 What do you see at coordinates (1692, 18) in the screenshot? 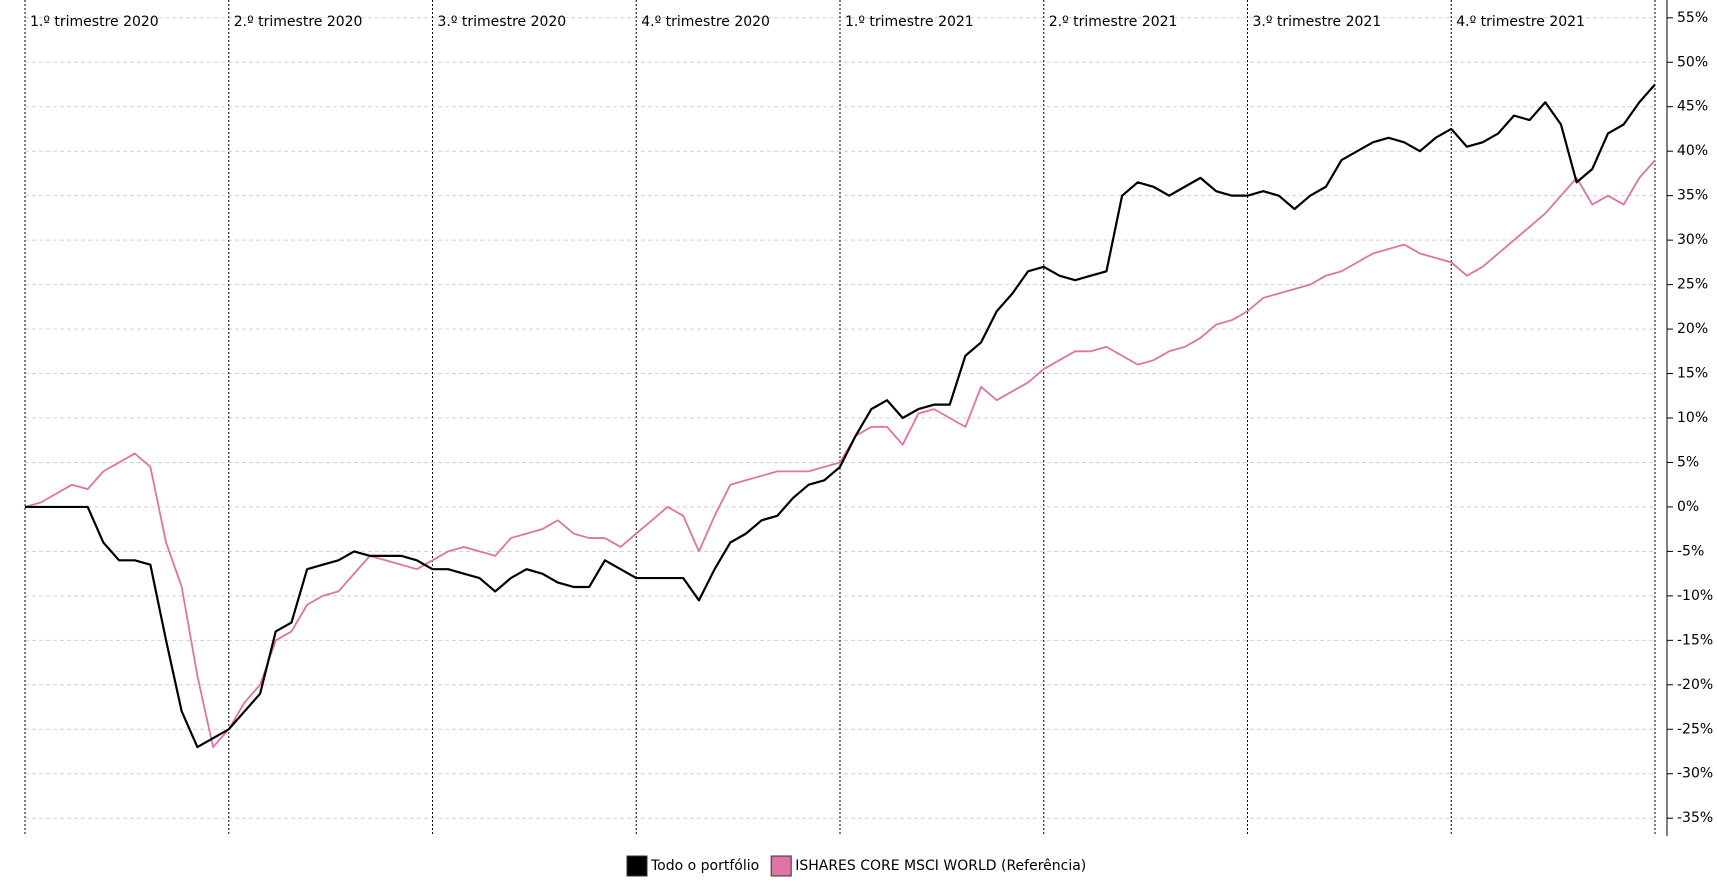
I see `y-tick-label: 55%` at bounding box center [1692, 18].